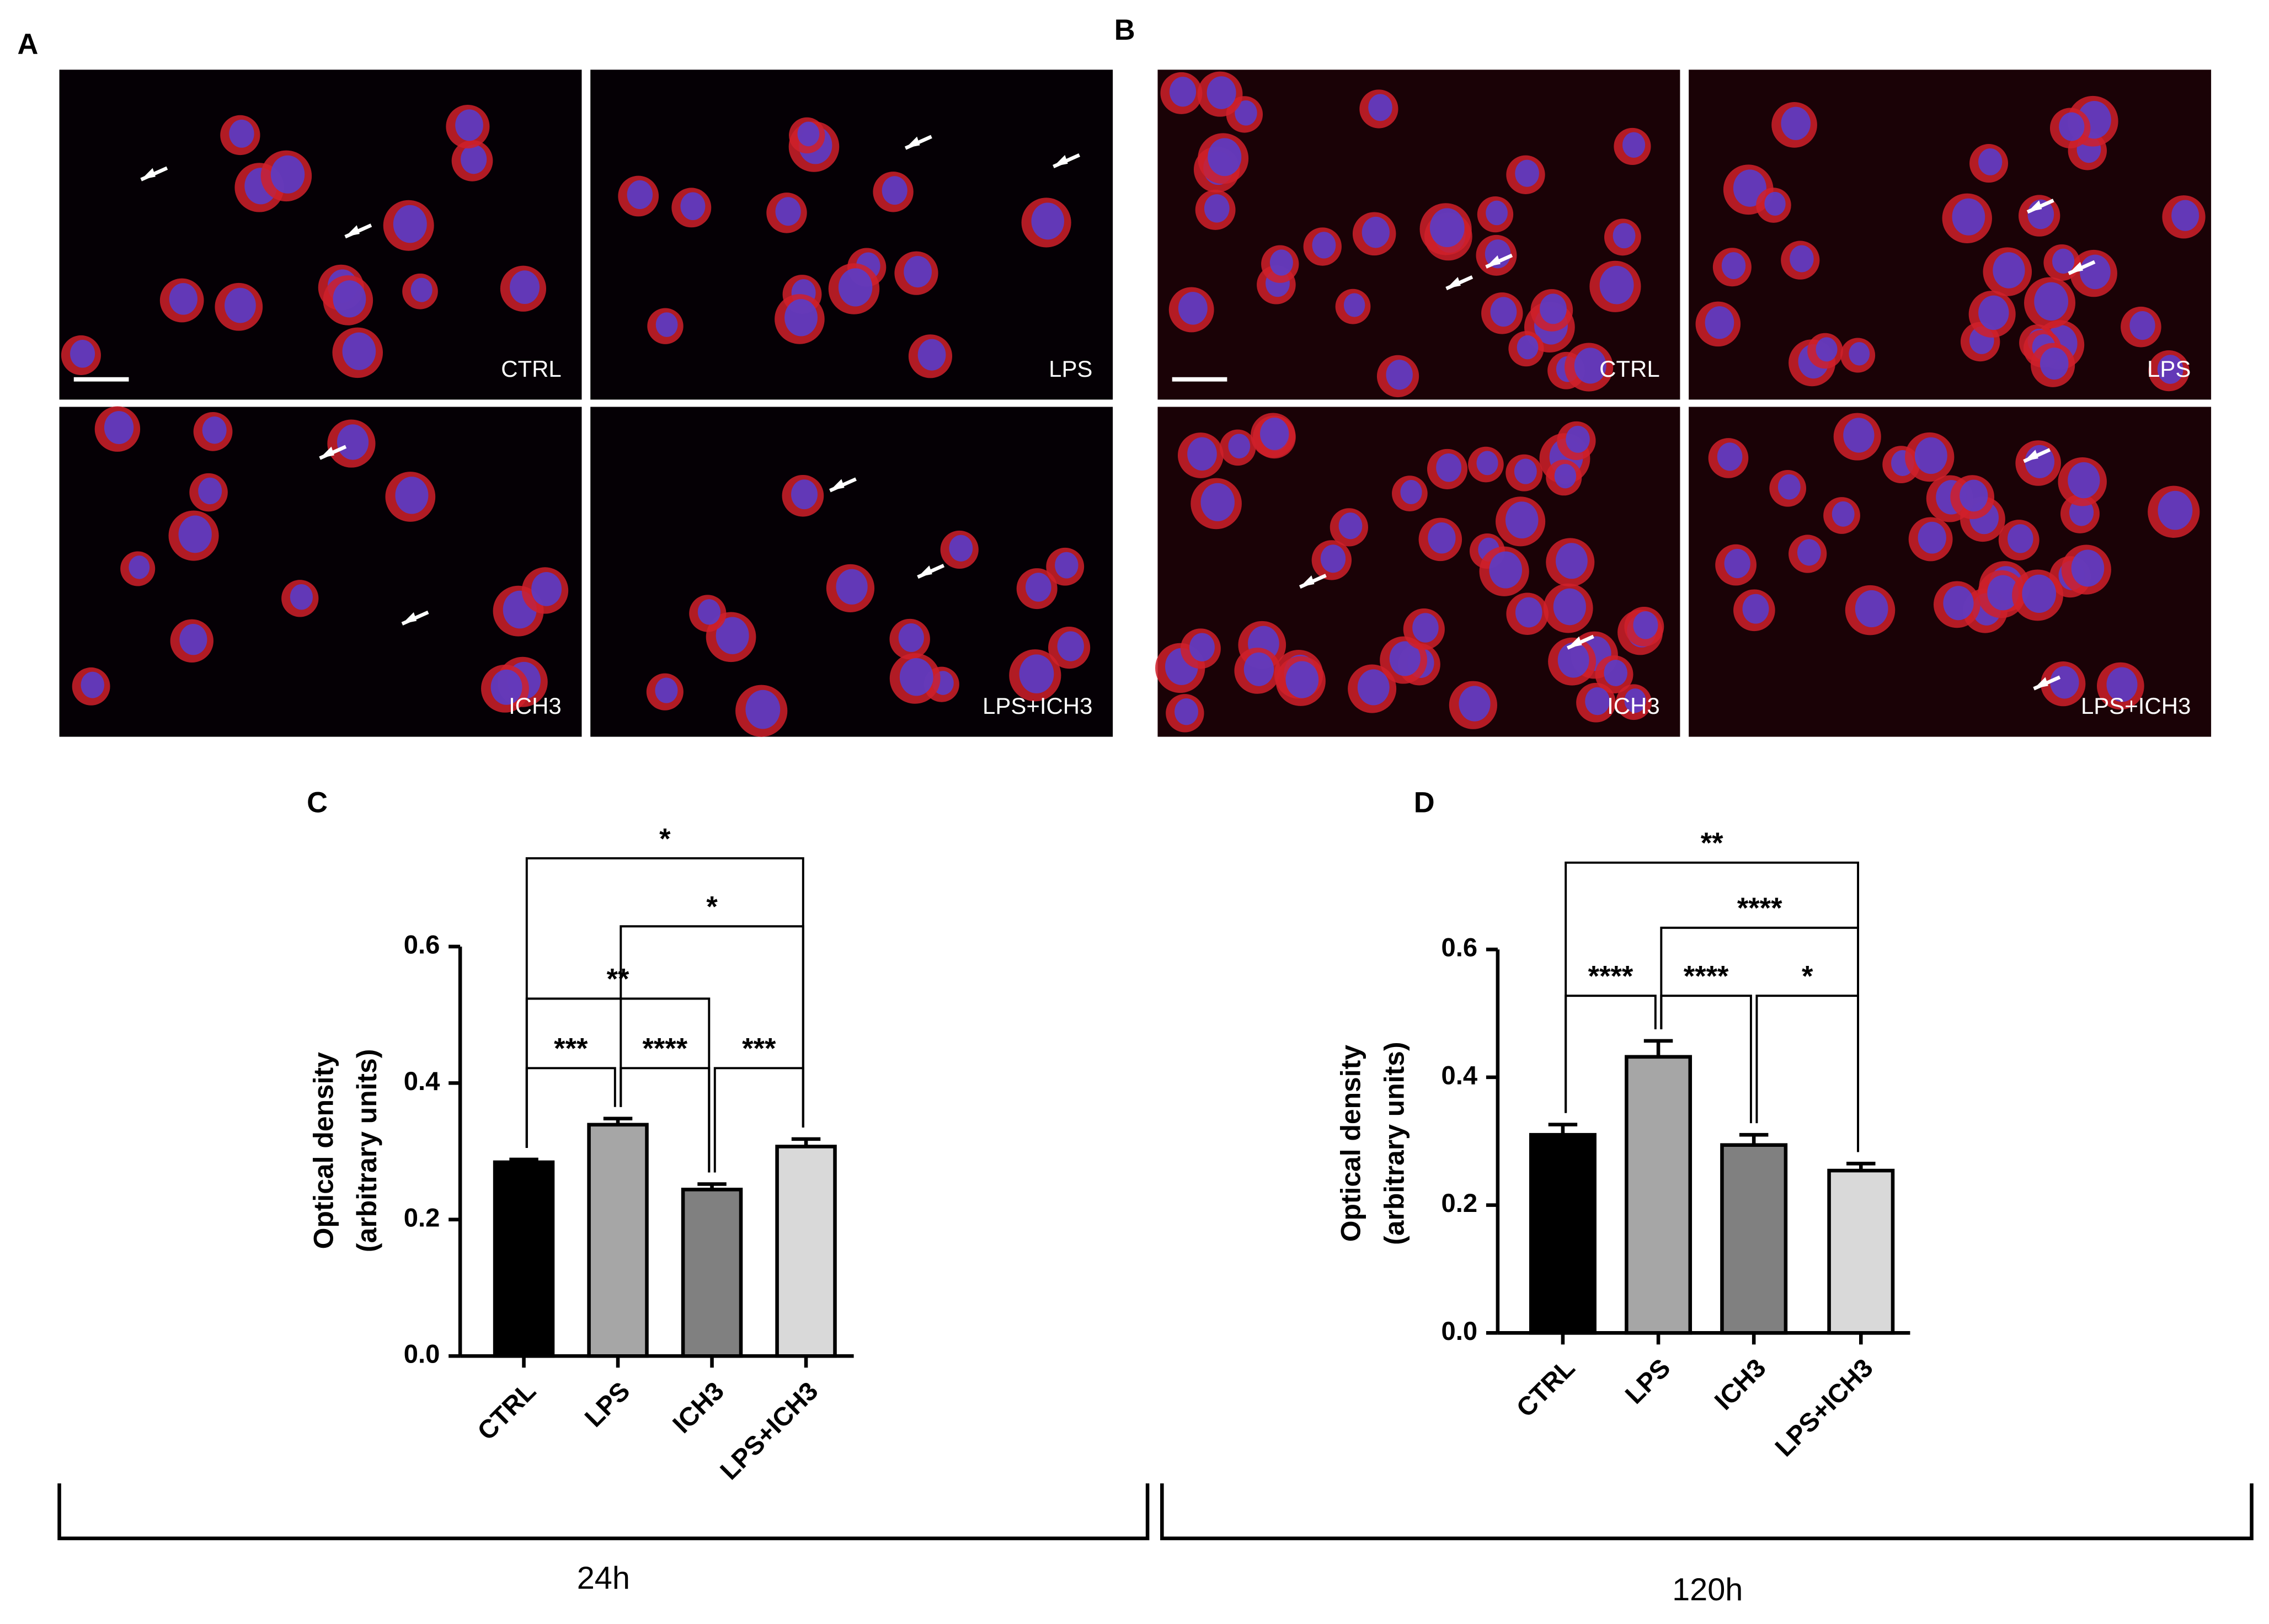  What do you see at coordinates (1460, 1203) in the screenshot?
I see `y-tick-label: 0.2` at bounding box center [1460, 1203].